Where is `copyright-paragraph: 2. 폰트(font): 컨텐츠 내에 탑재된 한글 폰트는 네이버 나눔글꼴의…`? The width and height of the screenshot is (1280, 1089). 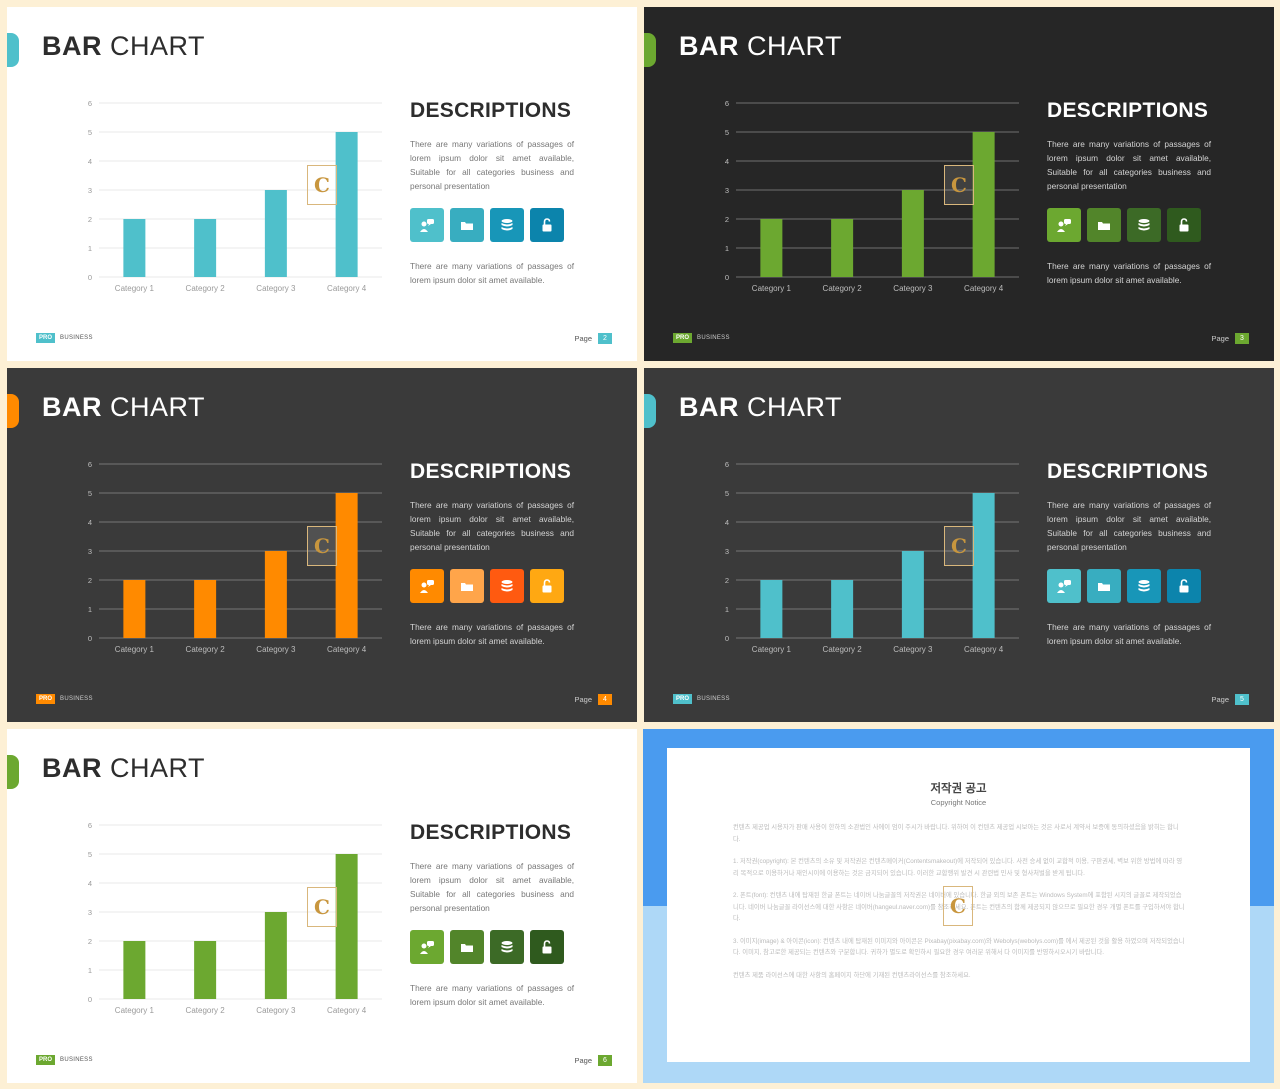 copyright-paragraph: 2. 폰트(font): 컨텐츠 내에 탑재된 한글 폰트는 네이버 나눔글꼴의… is located at coordinates (959, 907).